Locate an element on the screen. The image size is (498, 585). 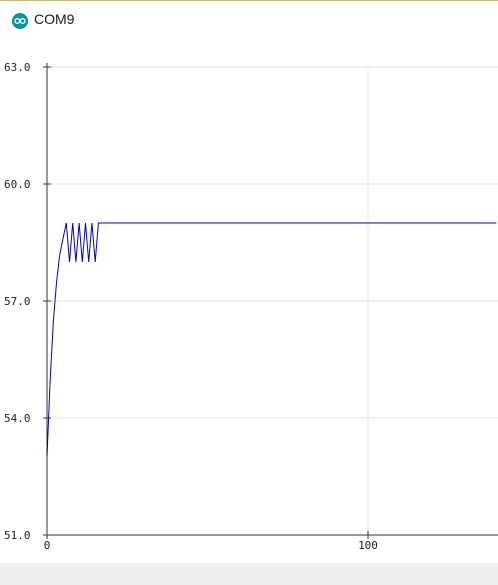
y-tick-label: 60.0 is located at coordinates (17, 184).